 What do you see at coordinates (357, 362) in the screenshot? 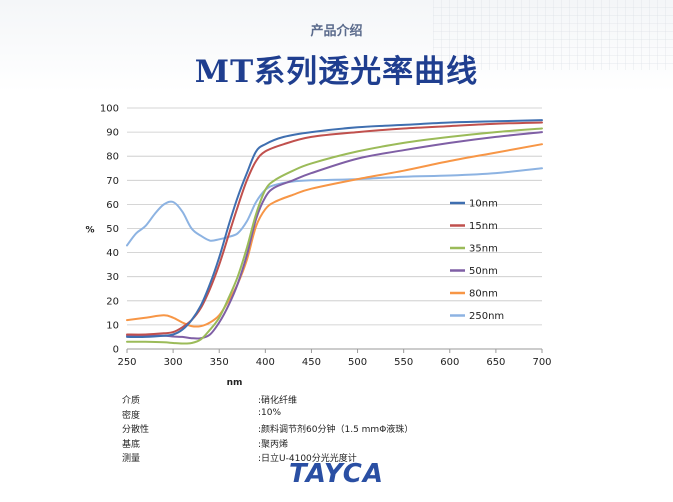
I see `x-tick-label: 500` at bounding box center [357, 362].